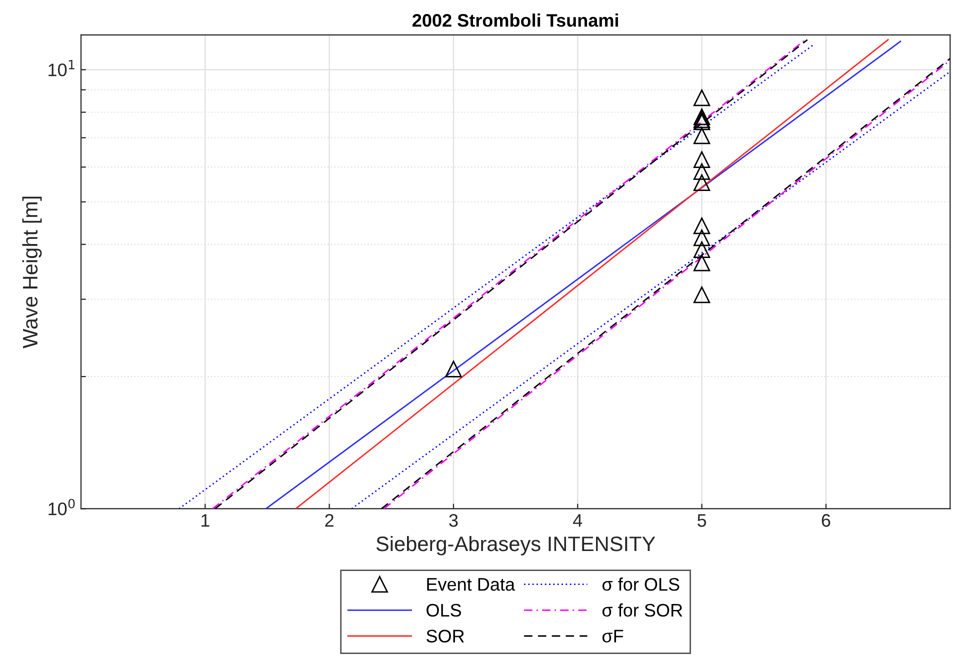  I want to click on x-tick-label: 4, so click(577, 520).